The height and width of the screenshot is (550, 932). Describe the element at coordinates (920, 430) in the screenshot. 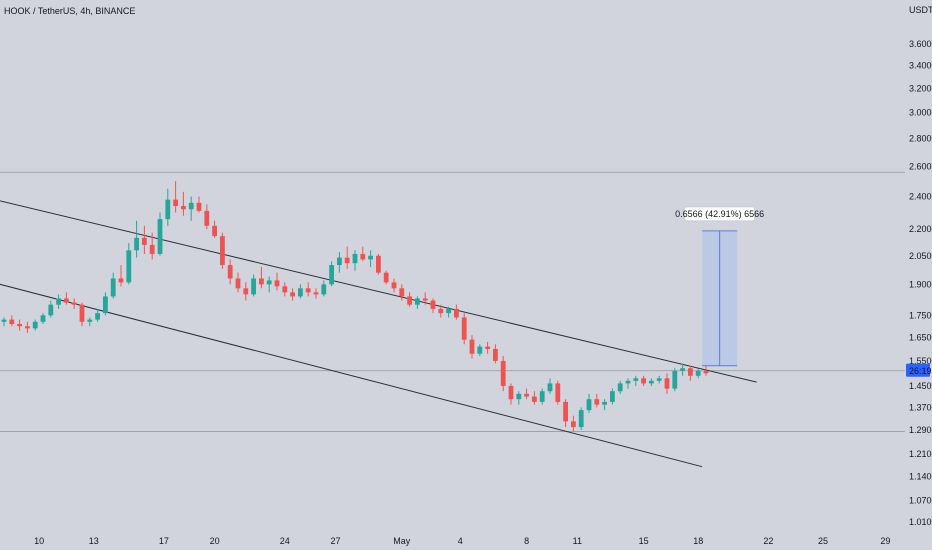

I see `y-tick-label: 1.2900` at that location.